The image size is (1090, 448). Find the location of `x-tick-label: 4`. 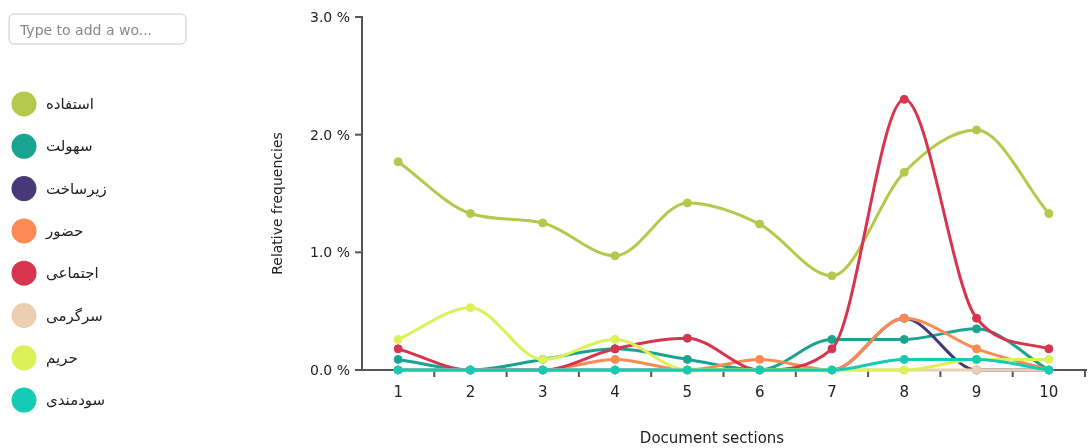

x-tick-label: 4 is located at coordinates (615, 392).